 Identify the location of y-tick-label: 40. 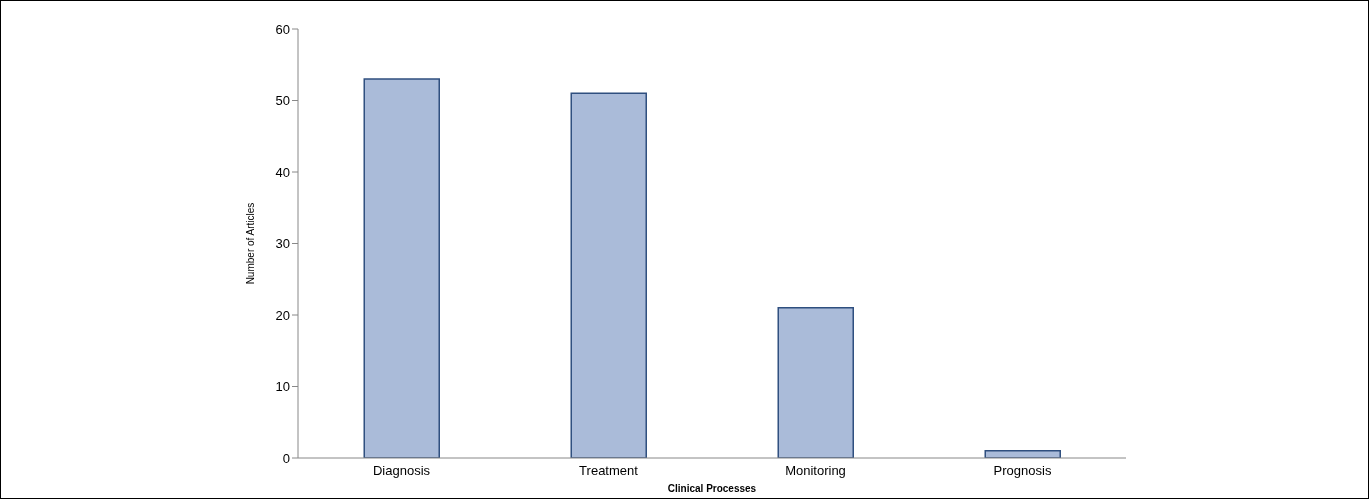
(282, 172).